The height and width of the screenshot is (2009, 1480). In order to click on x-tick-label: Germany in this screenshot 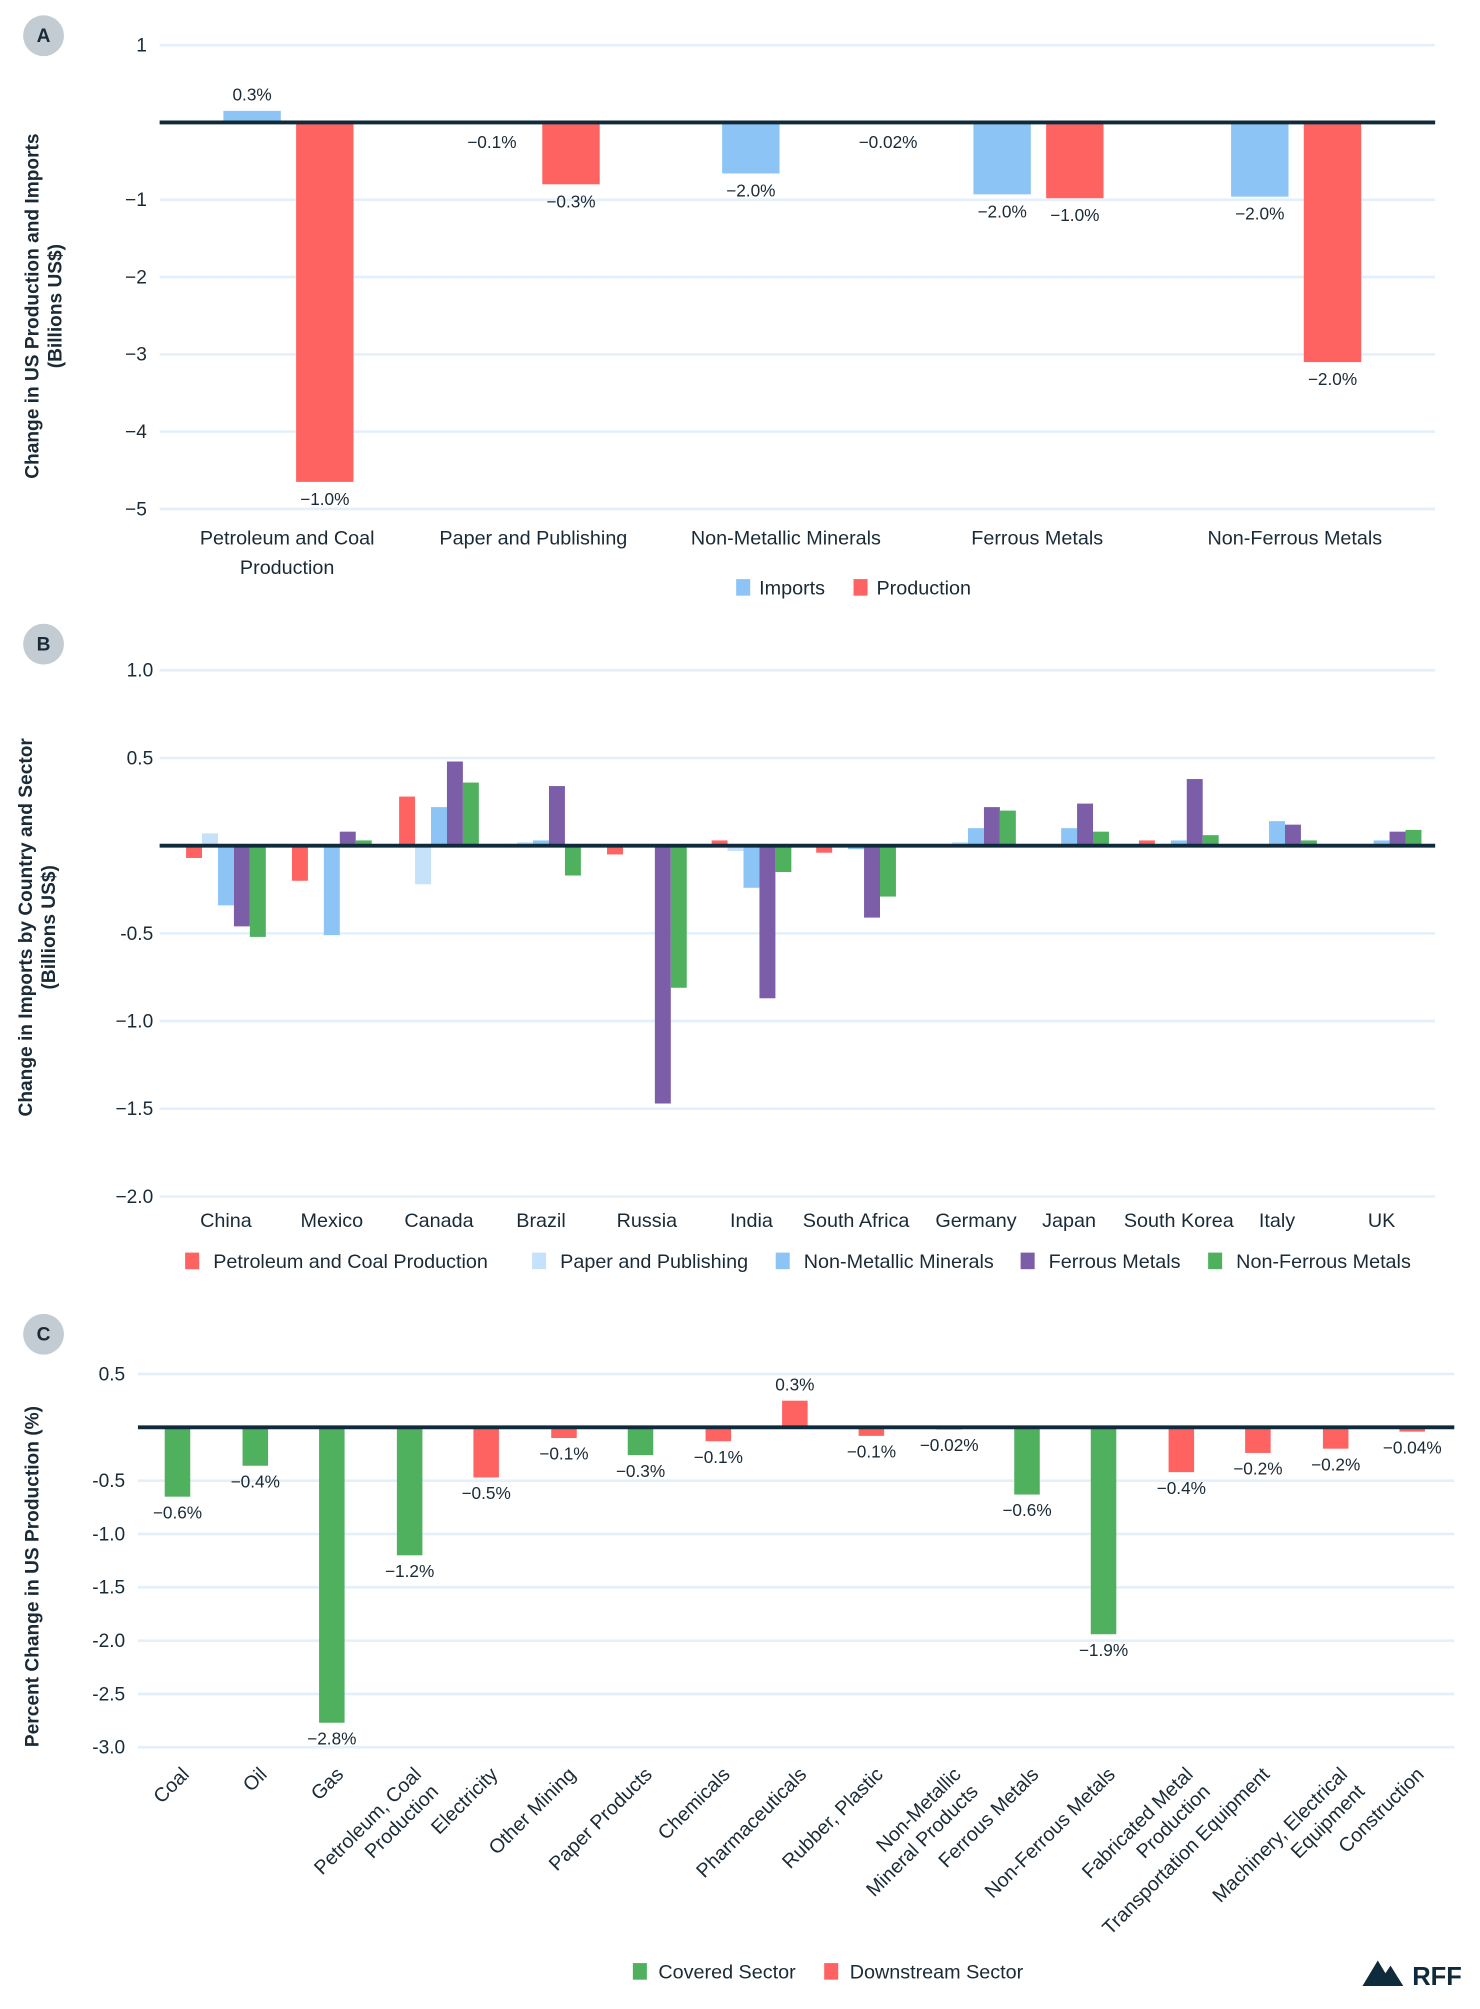, I will do `click(975, 1221)`.